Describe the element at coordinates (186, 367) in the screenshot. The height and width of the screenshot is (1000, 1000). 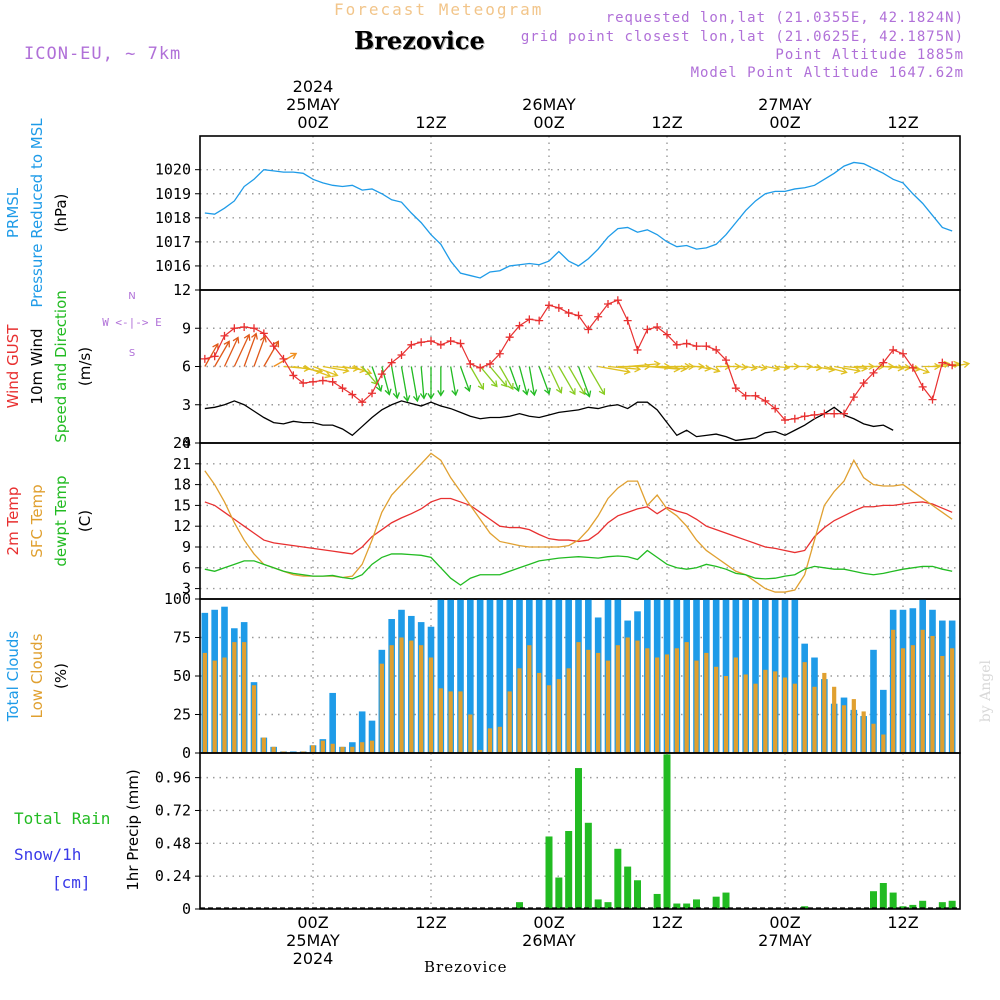
I see `y-tick-label: 6` at that location.